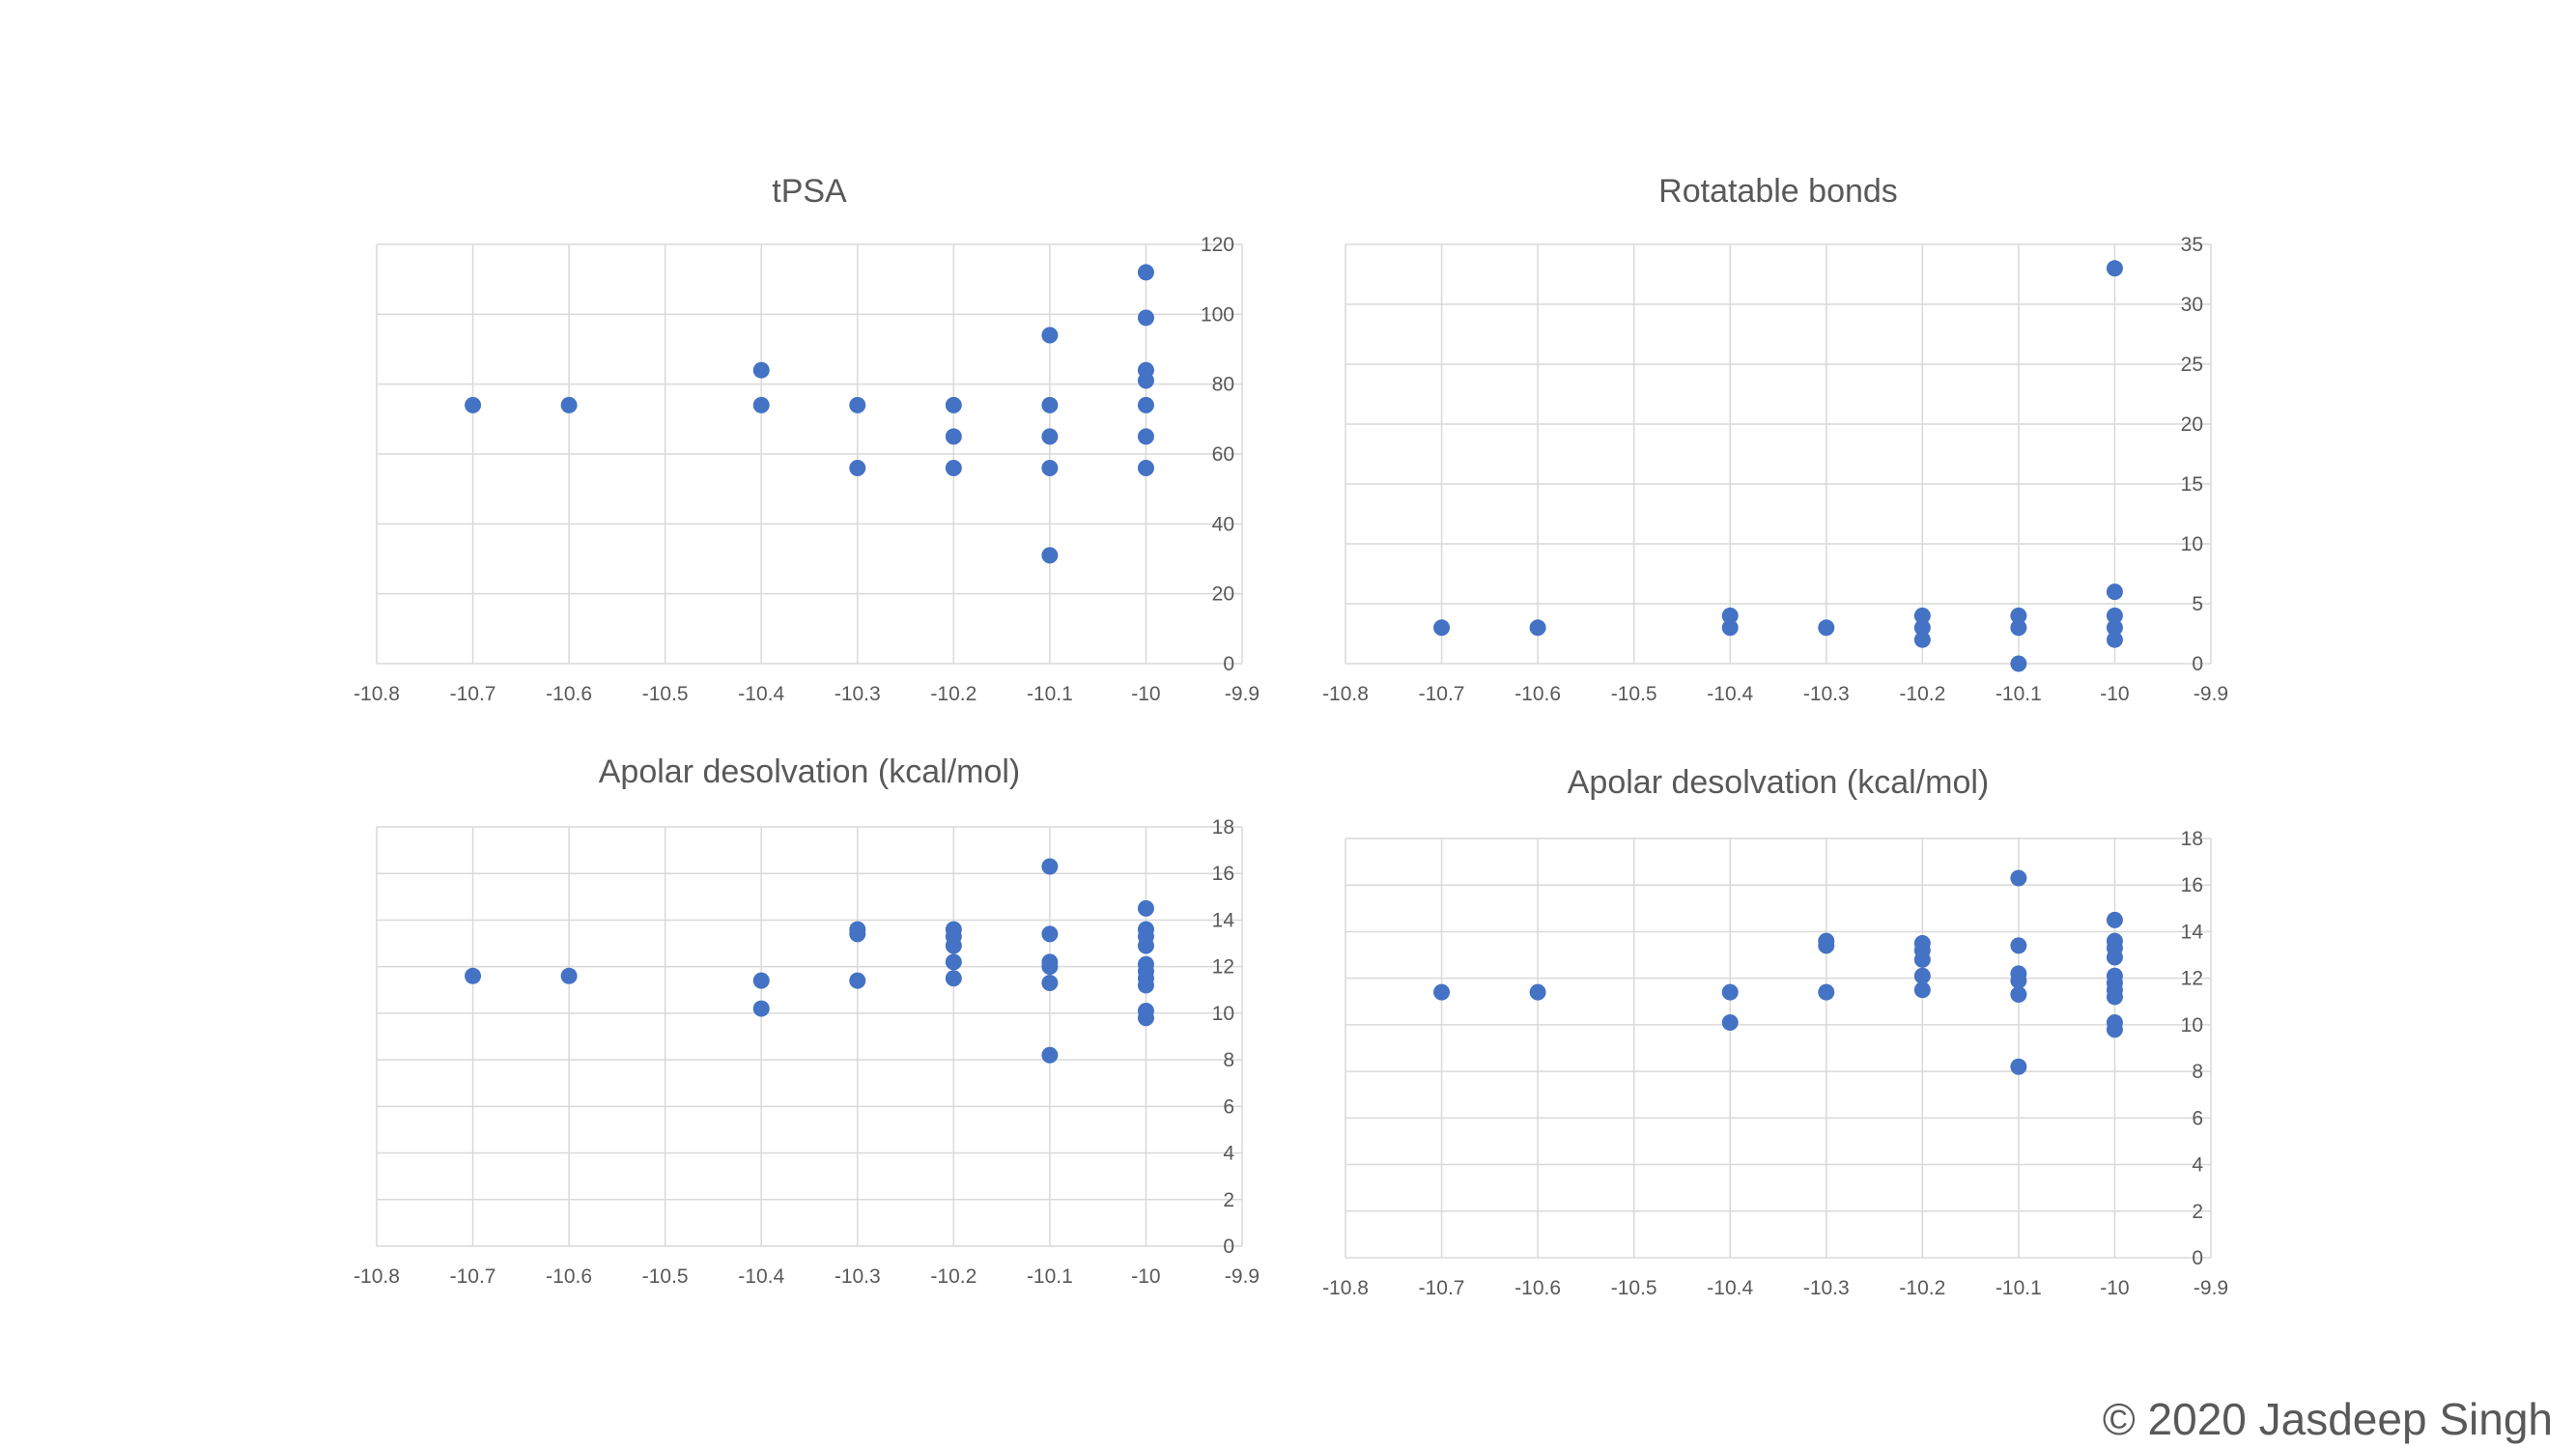 The width and height of the screenshot is (2576, 1449). Describe the element at coordinates (1217, 314) in the screenshot. I see `y-tick-label: 100` at that location.